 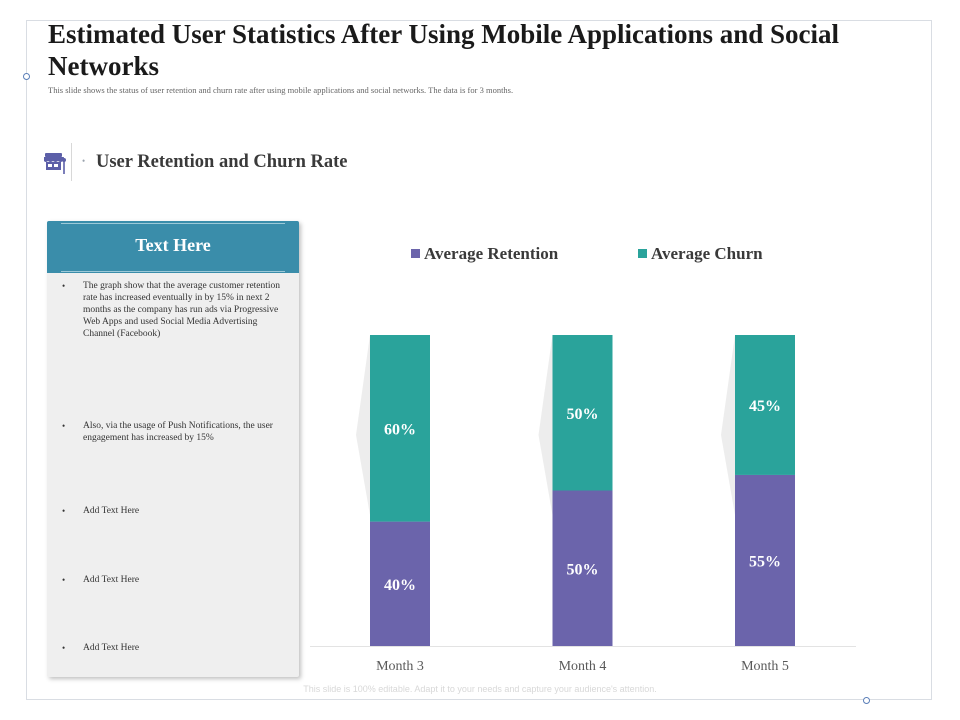 I want to click on data-label: 45%, so click(x=765, y=406).